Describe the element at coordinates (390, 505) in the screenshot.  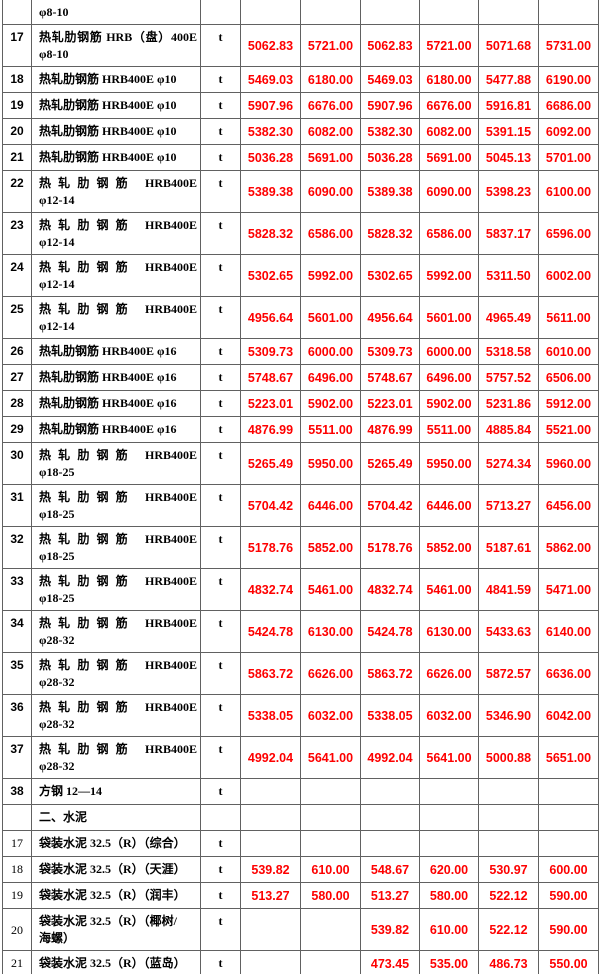
I see `price-cell: 5704.42` at that location.